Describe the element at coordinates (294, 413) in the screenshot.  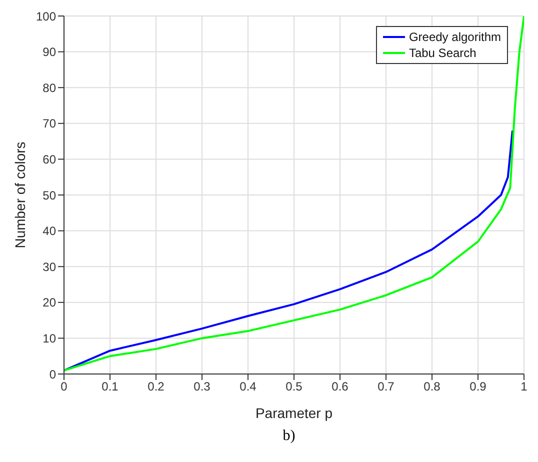
I see `x-axis-title: Parameter p` at that location.